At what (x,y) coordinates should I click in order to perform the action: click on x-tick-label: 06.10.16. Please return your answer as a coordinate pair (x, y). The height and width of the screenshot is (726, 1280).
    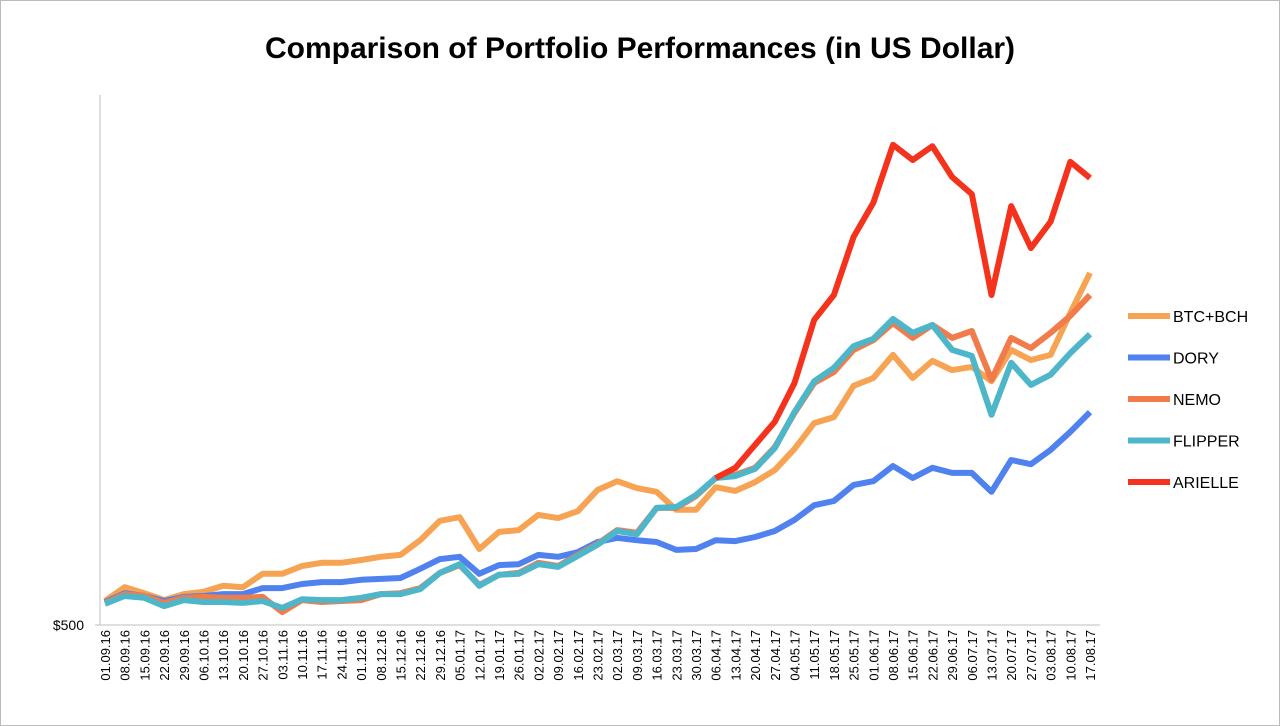
    Looking at the image, I should click on (204, 655).